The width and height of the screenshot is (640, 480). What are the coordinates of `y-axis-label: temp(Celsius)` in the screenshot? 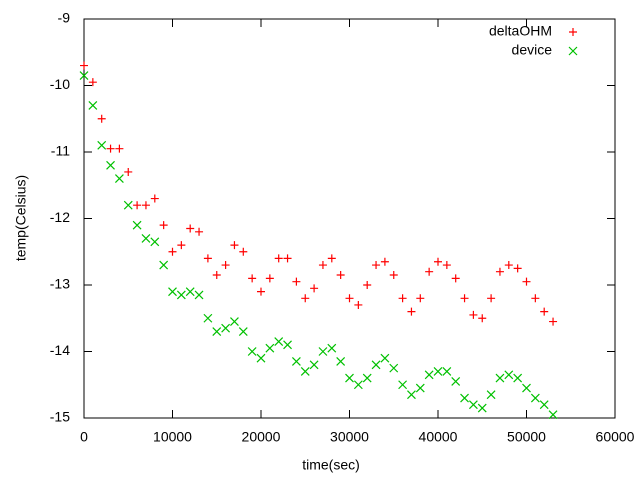 It's located at (21, 218).